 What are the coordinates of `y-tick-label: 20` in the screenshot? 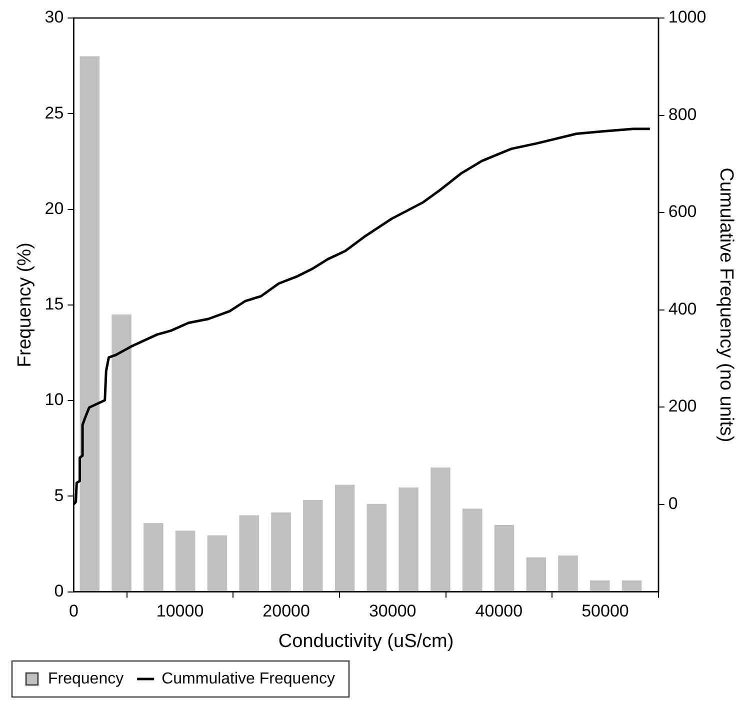 It's located at (54, 208).